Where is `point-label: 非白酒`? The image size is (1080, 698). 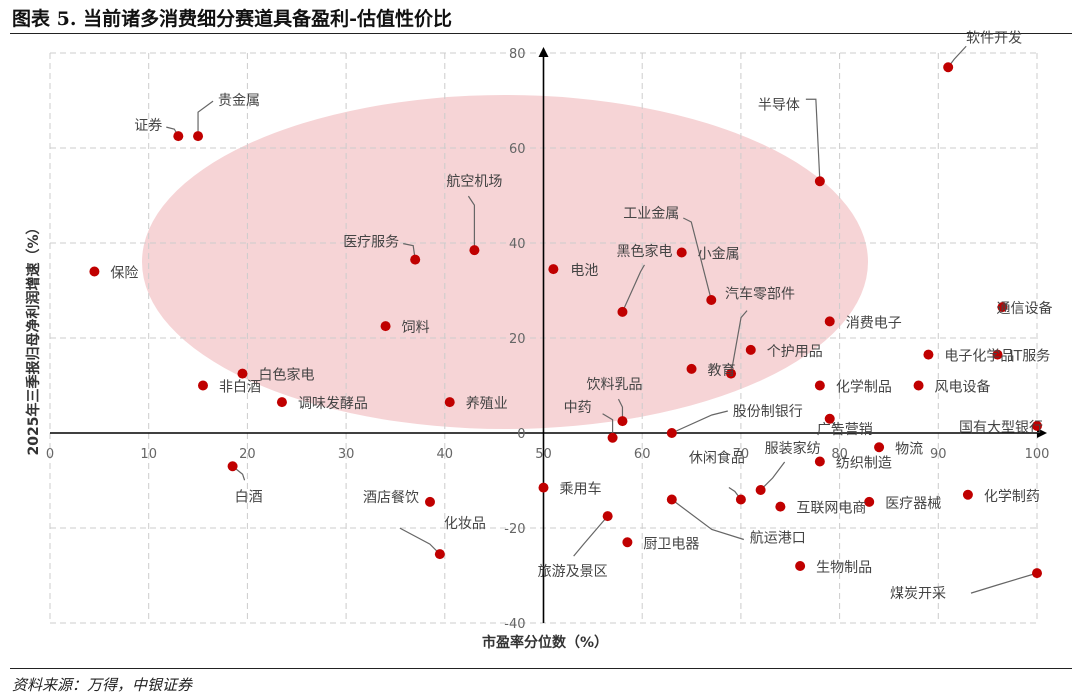
point-label: 非白酒 is located at coordinates (240, 388).